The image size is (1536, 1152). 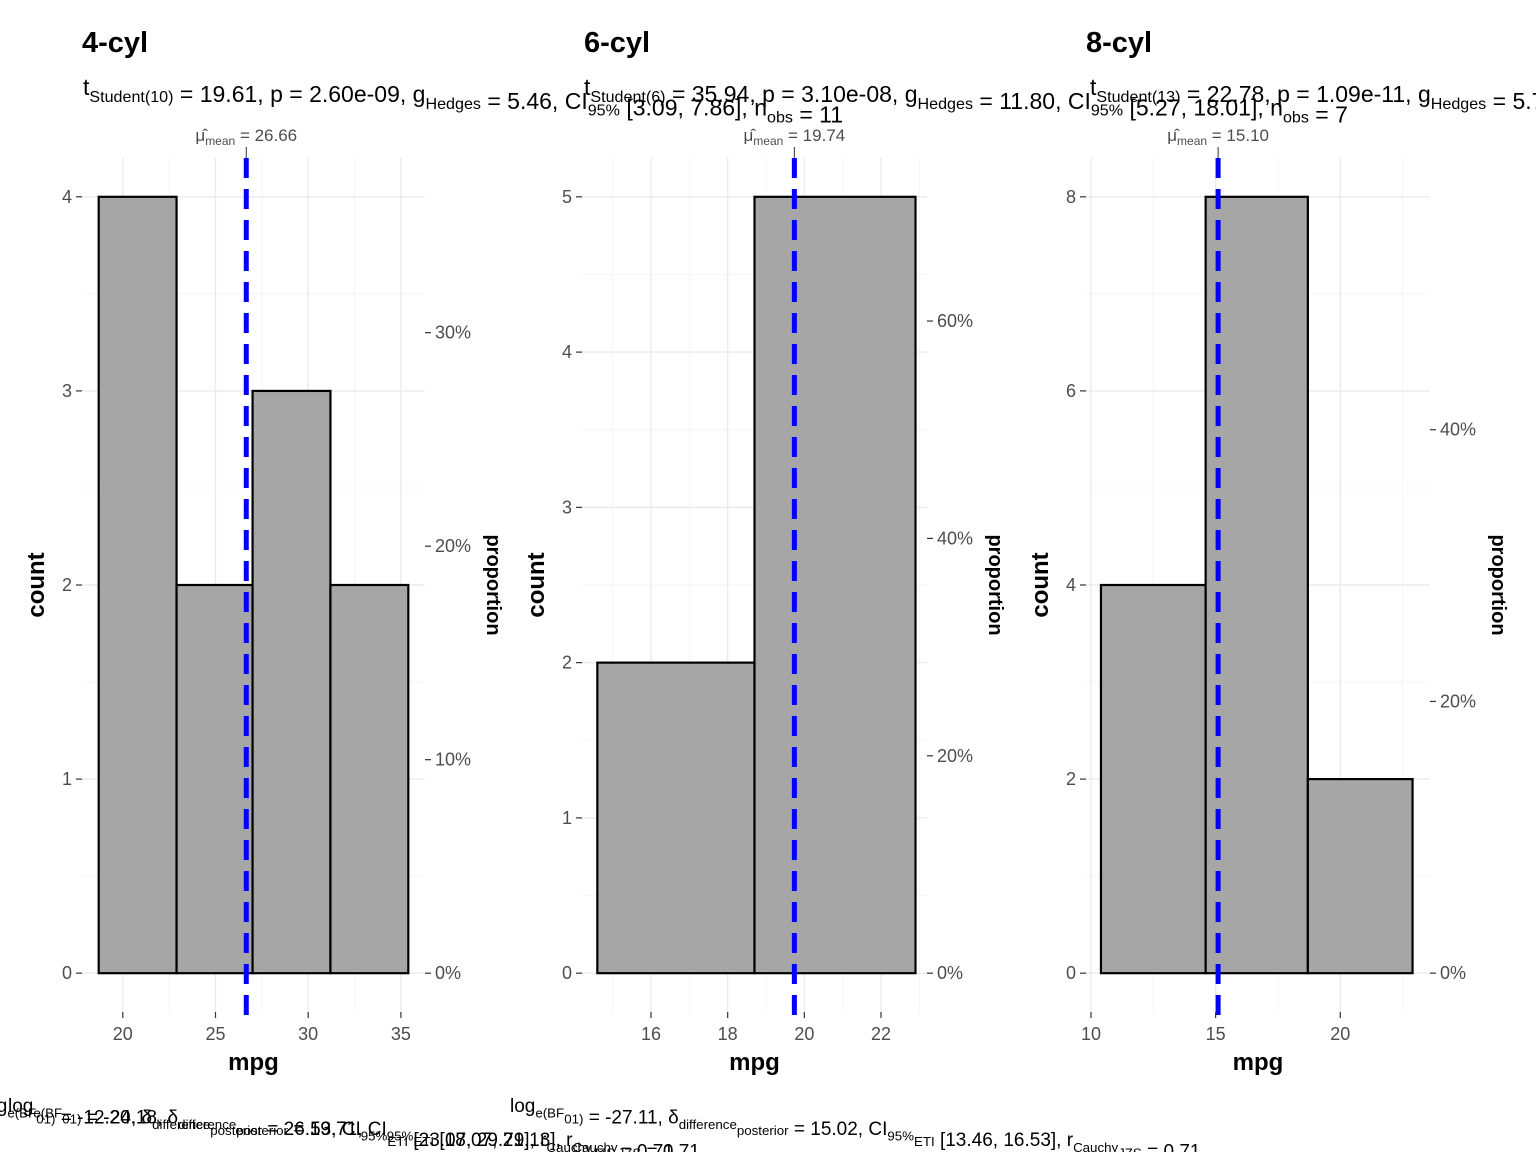 What do you see at coordinates (115, 43) in the screenshot?
I see `facet-title: 4-cyl` at bounding box center [115, 43].